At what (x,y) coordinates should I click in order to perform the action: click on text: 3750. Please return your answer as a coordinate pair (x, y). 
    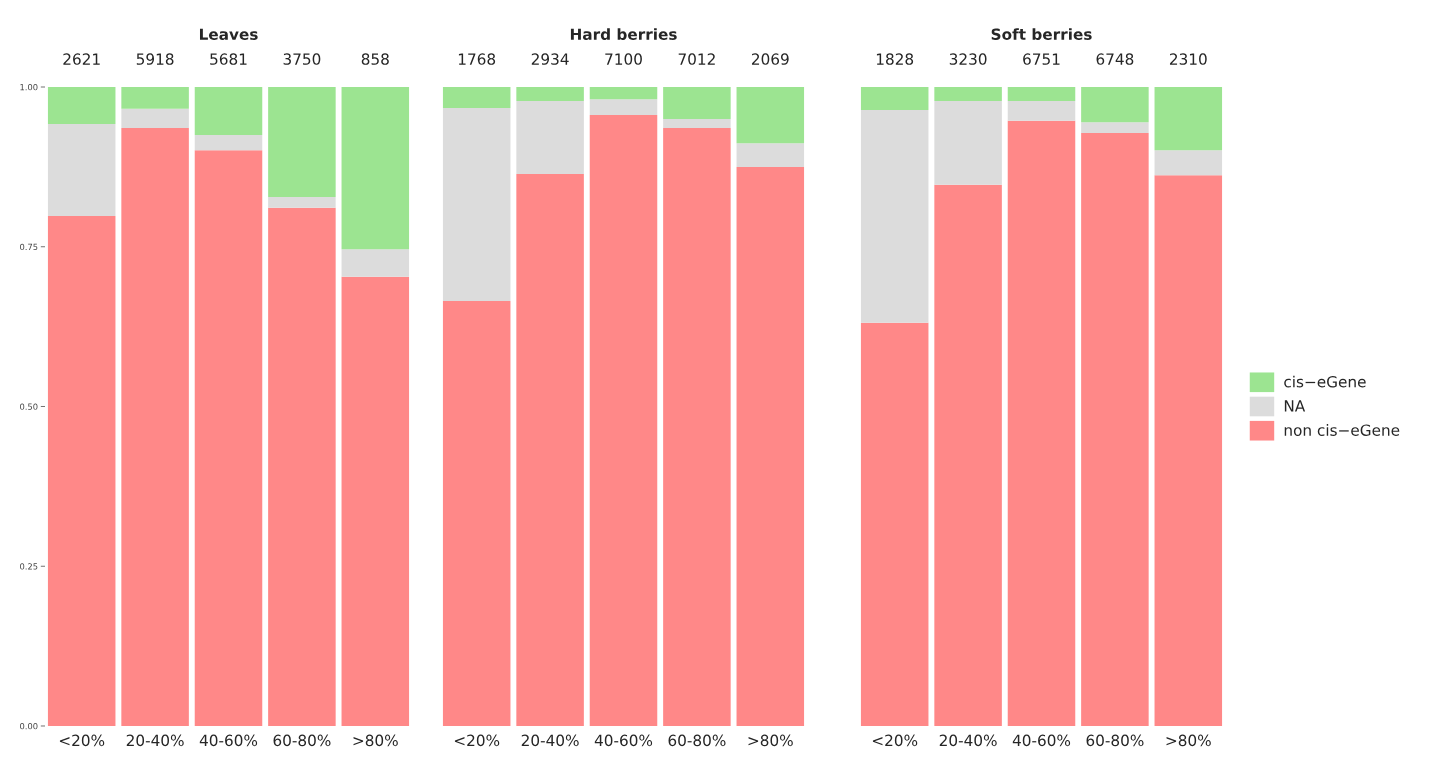
    Looking at the image, I should click on (302, 59).